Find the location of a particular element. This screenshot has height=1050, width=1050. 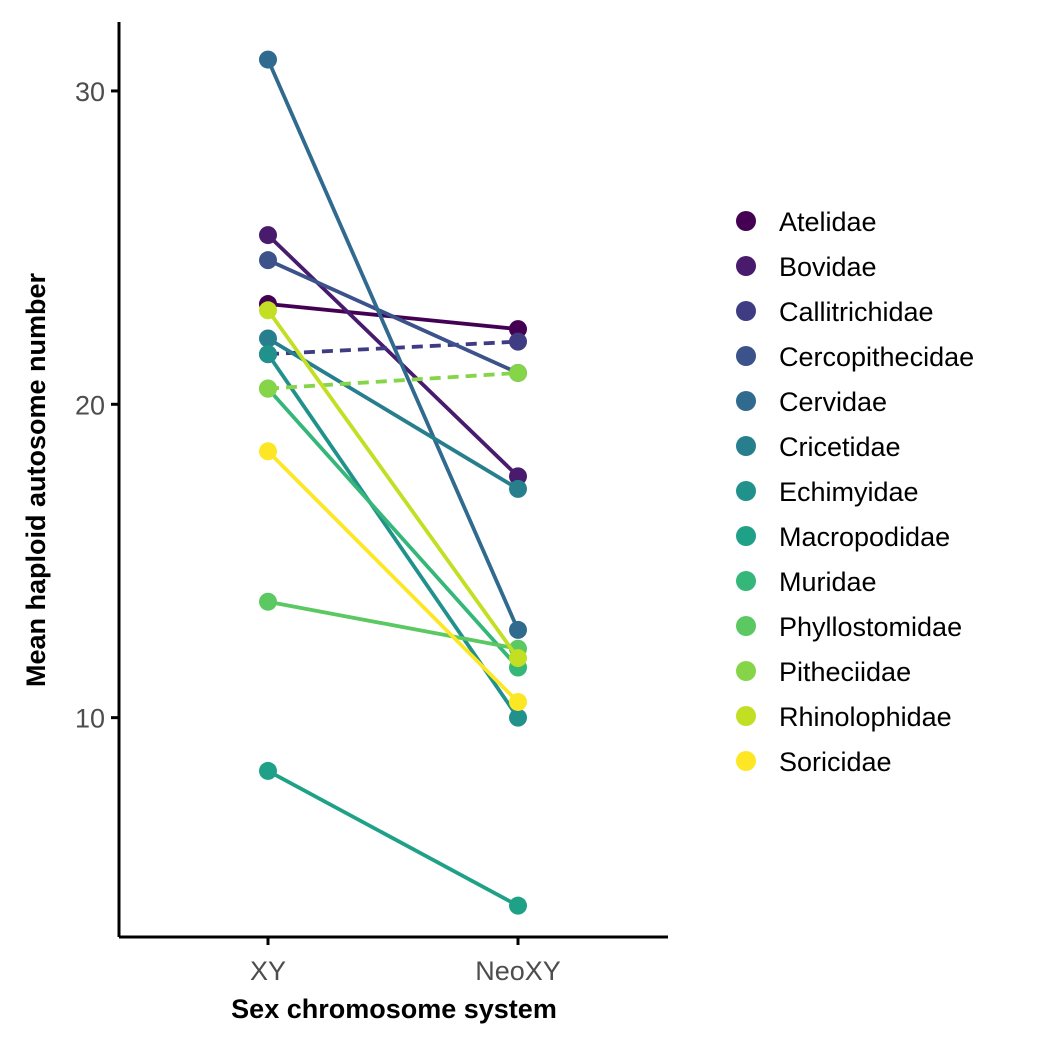

series-soricidae is located at coordinates (393, 576).